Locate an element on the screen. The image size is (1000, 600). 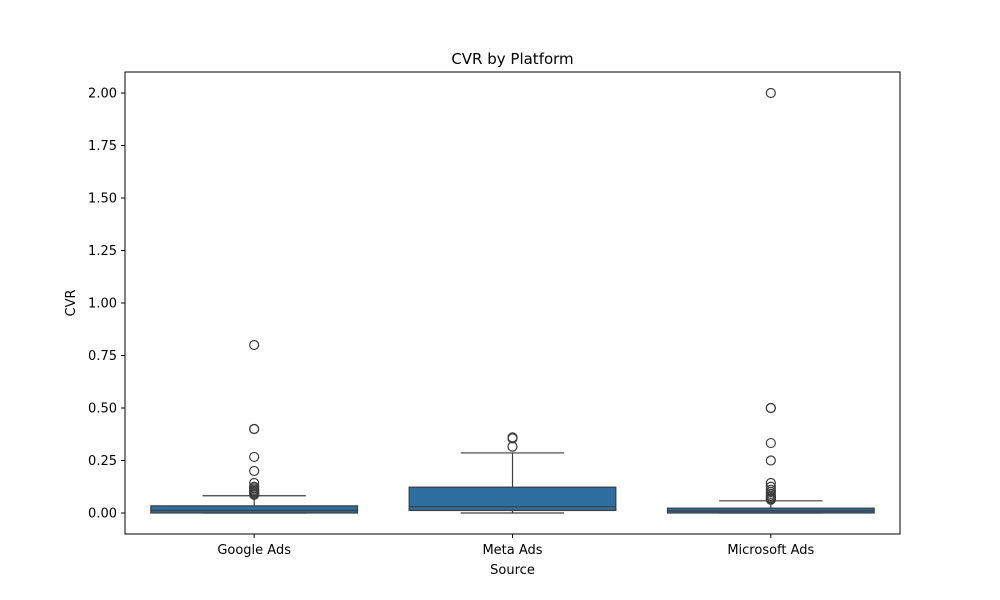
x-tick-label: Google Ads is located at coordinates (254, 550).